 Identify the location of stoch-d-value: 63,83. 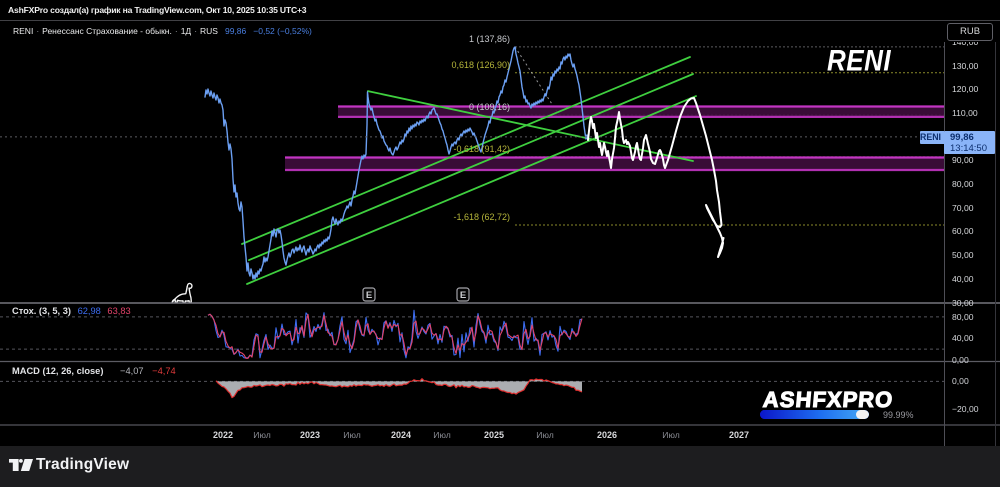
(119, 311).